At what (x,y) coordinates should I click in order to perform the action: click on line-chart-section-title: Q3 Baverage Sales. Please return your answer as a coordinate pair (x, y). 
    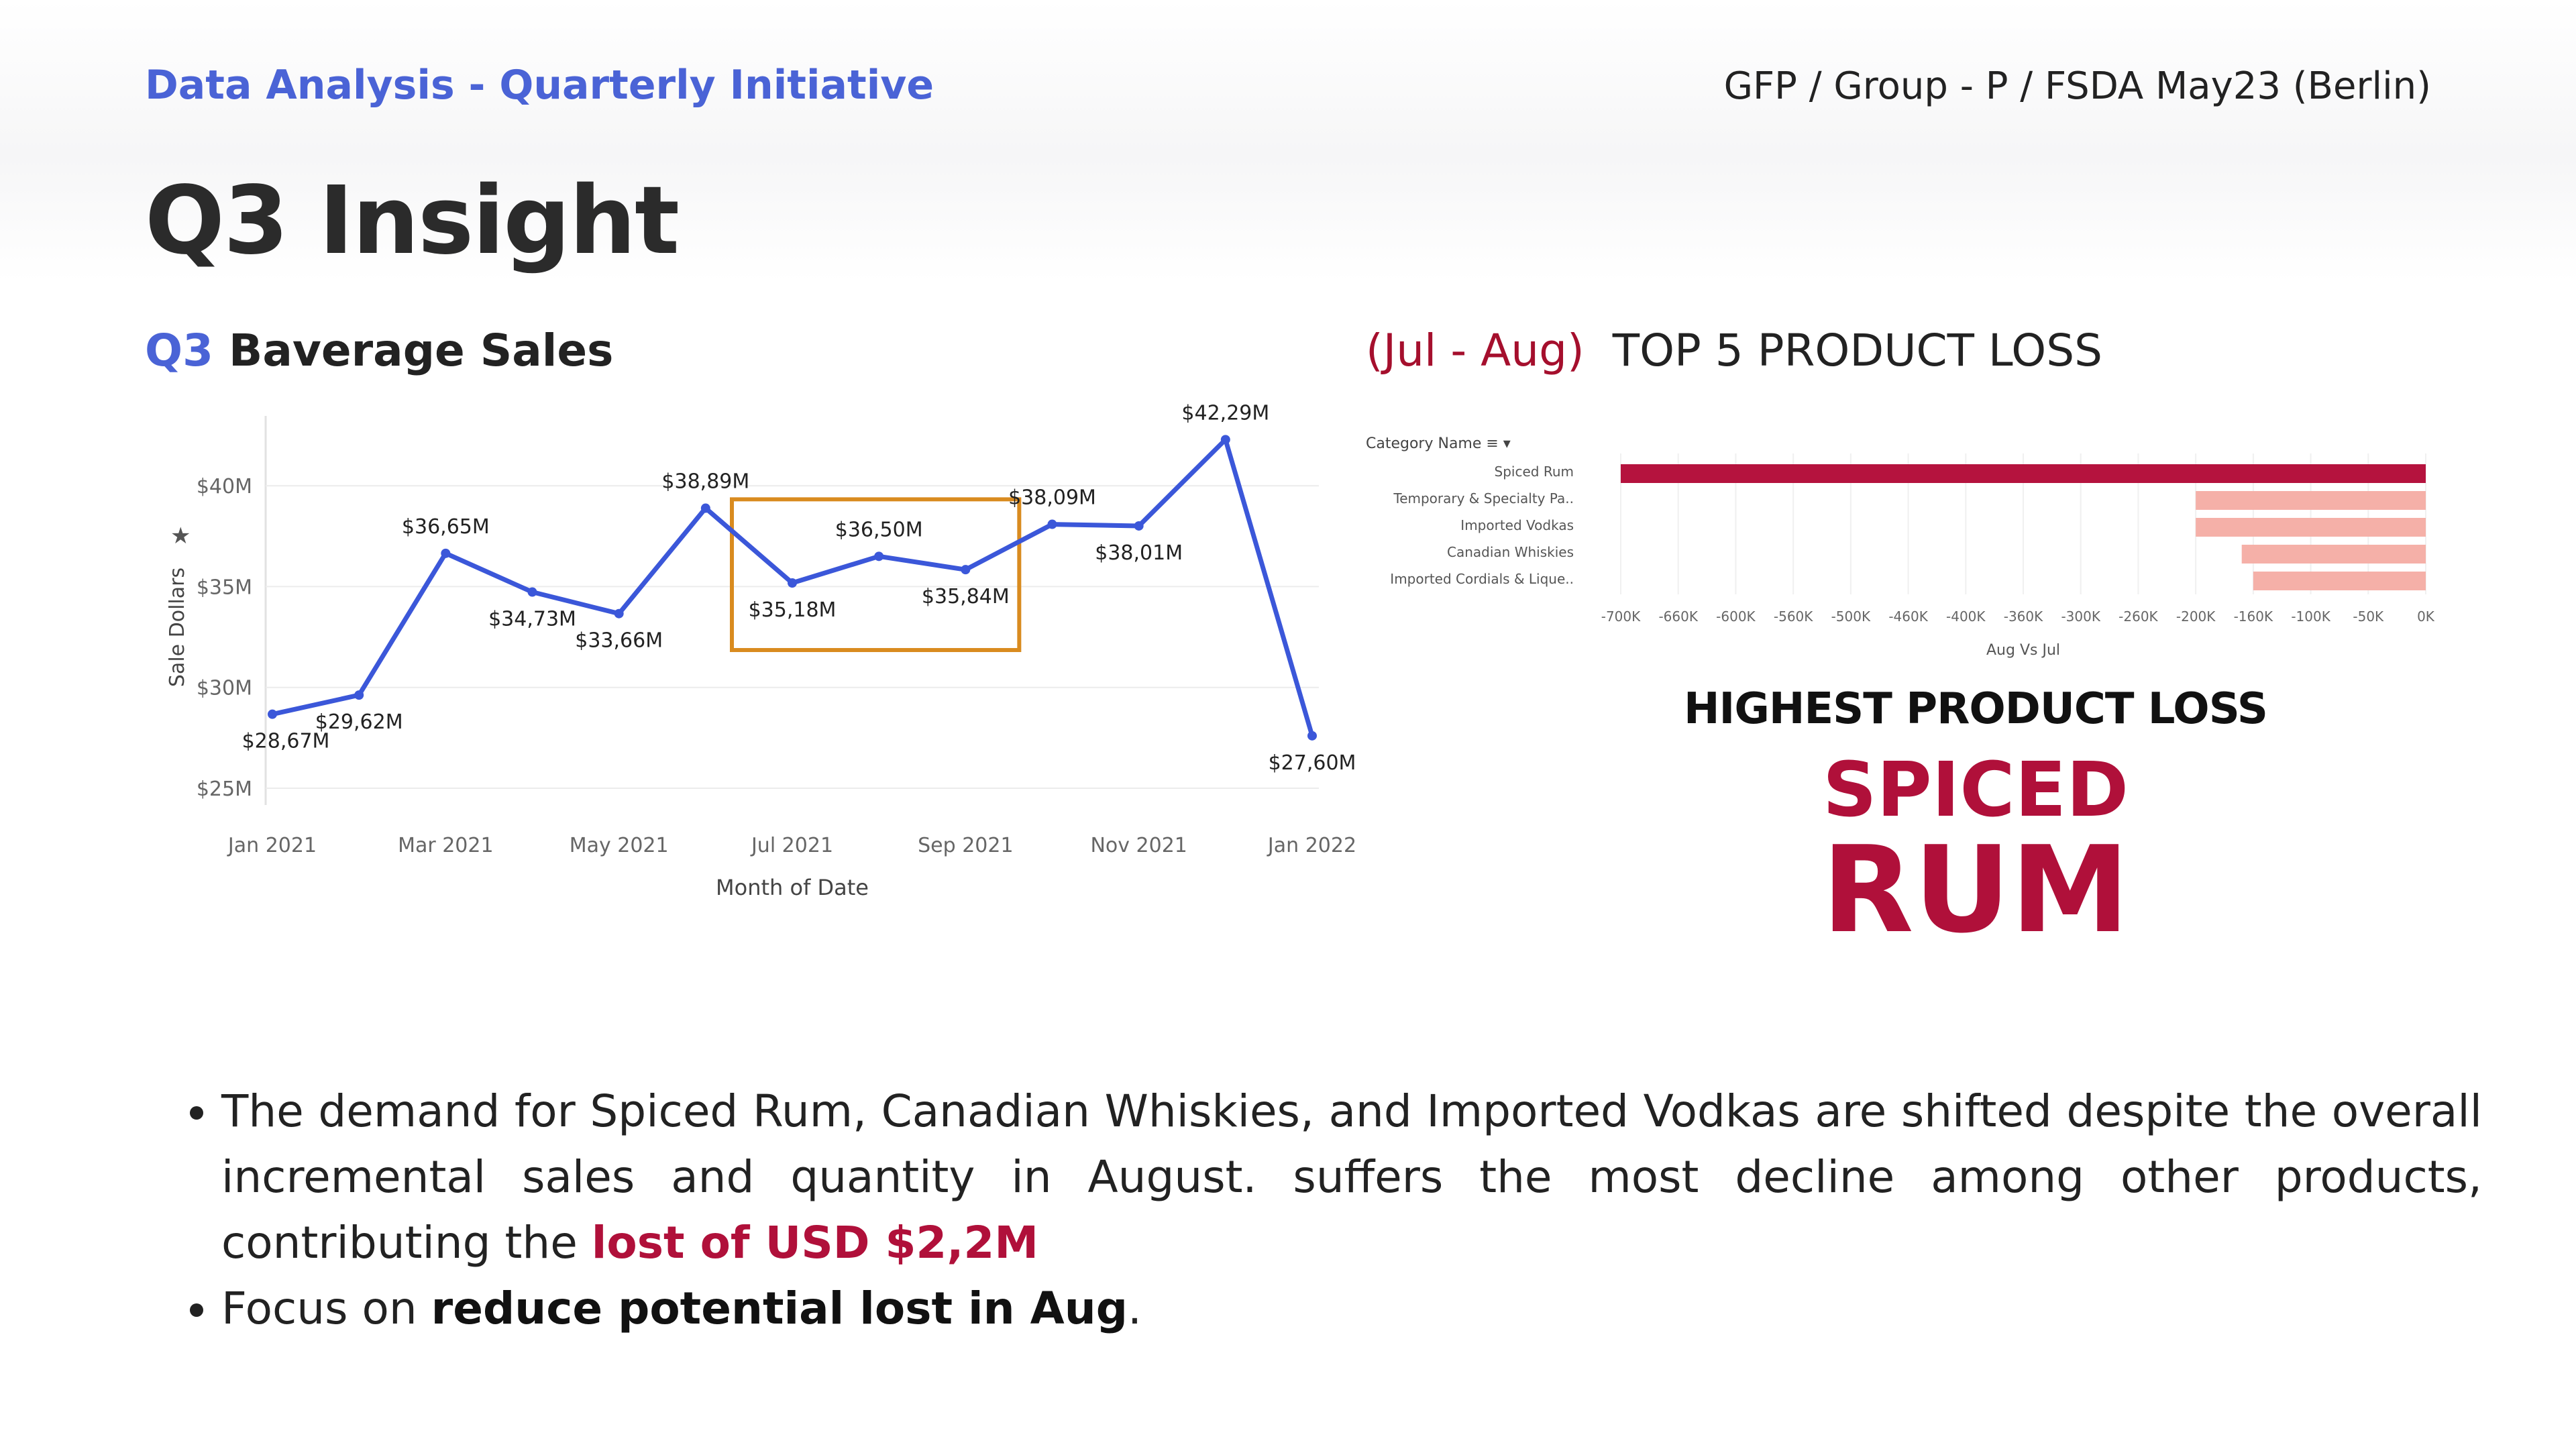
    Looking at the image, I should click on (379, 350).